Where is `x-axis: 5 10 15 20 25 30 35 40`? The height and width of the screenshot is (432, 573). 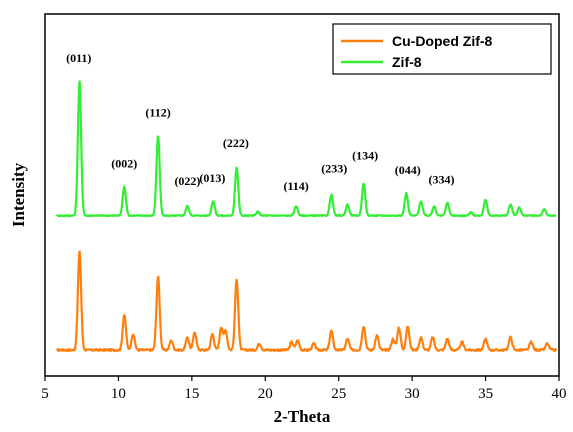 x-axis: 5 10 15 20 25 30 35 40 is located at coordinates (304, 389).